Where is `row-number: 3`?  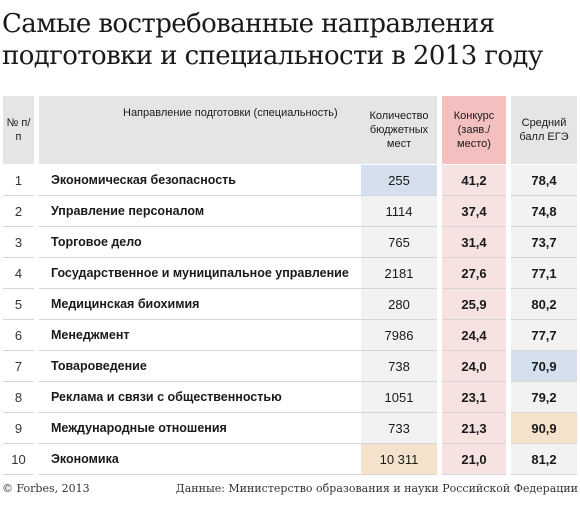 row-number: 3 is located at coordinates (18, 242).